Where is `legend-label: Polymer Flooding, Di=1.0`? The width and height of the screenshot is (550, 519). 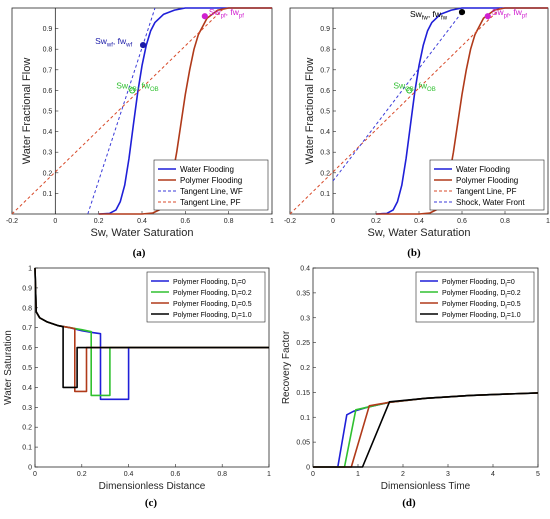
legend-label: Polymer Flooding, Di=1.0 is located at coordinates (481, 317).